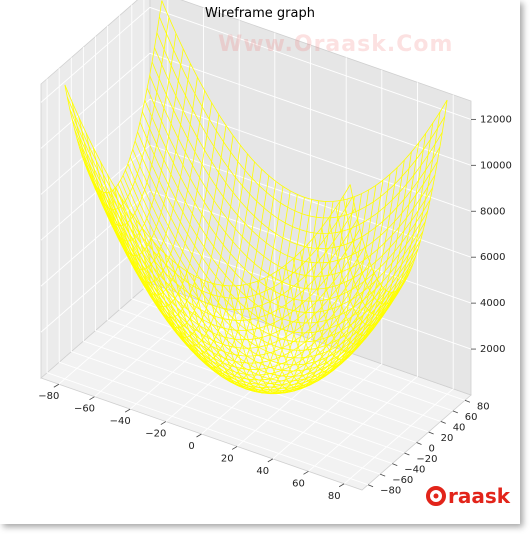 The height and width of the screenshot is (534, 530). What do you see at coordinates (298, 483) in the screenshot?
I see `x-tick-label: 60` at bounding box center [298, 483].